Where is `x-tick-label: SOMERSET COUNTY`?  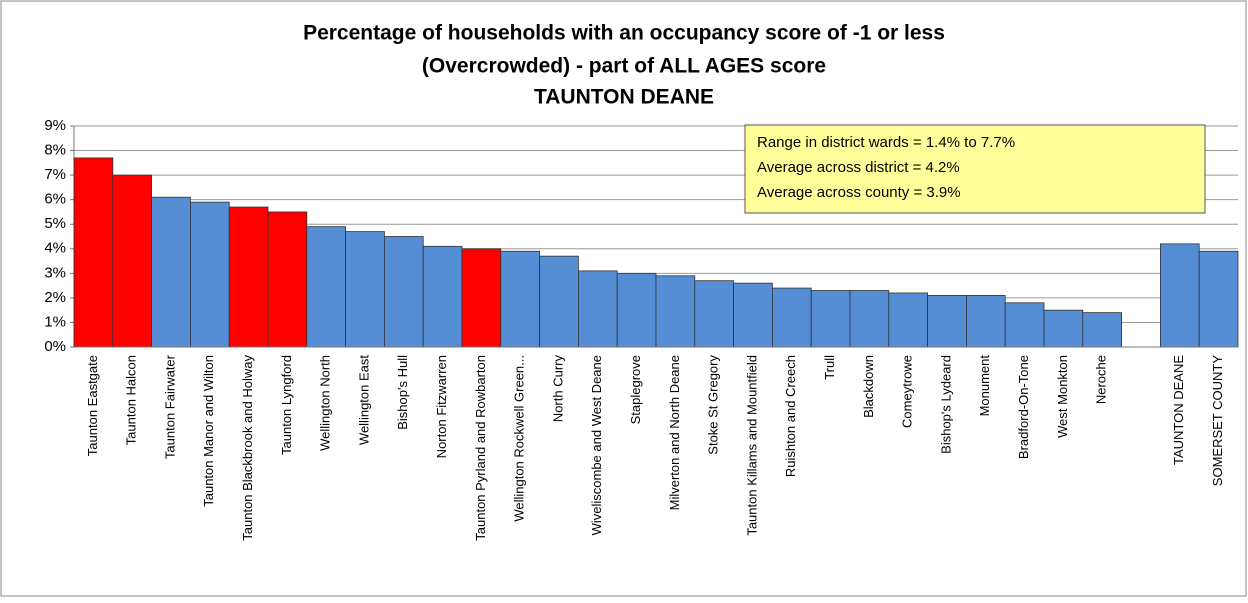
x-tick-label: SOMERSET COUNTY is located at coordinates (1217, 421).